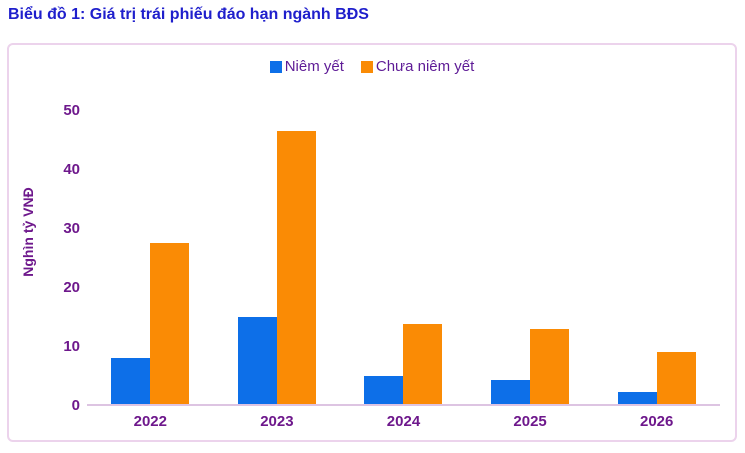  I want to click on bar-niem-yet-2022, so click(131, 381).